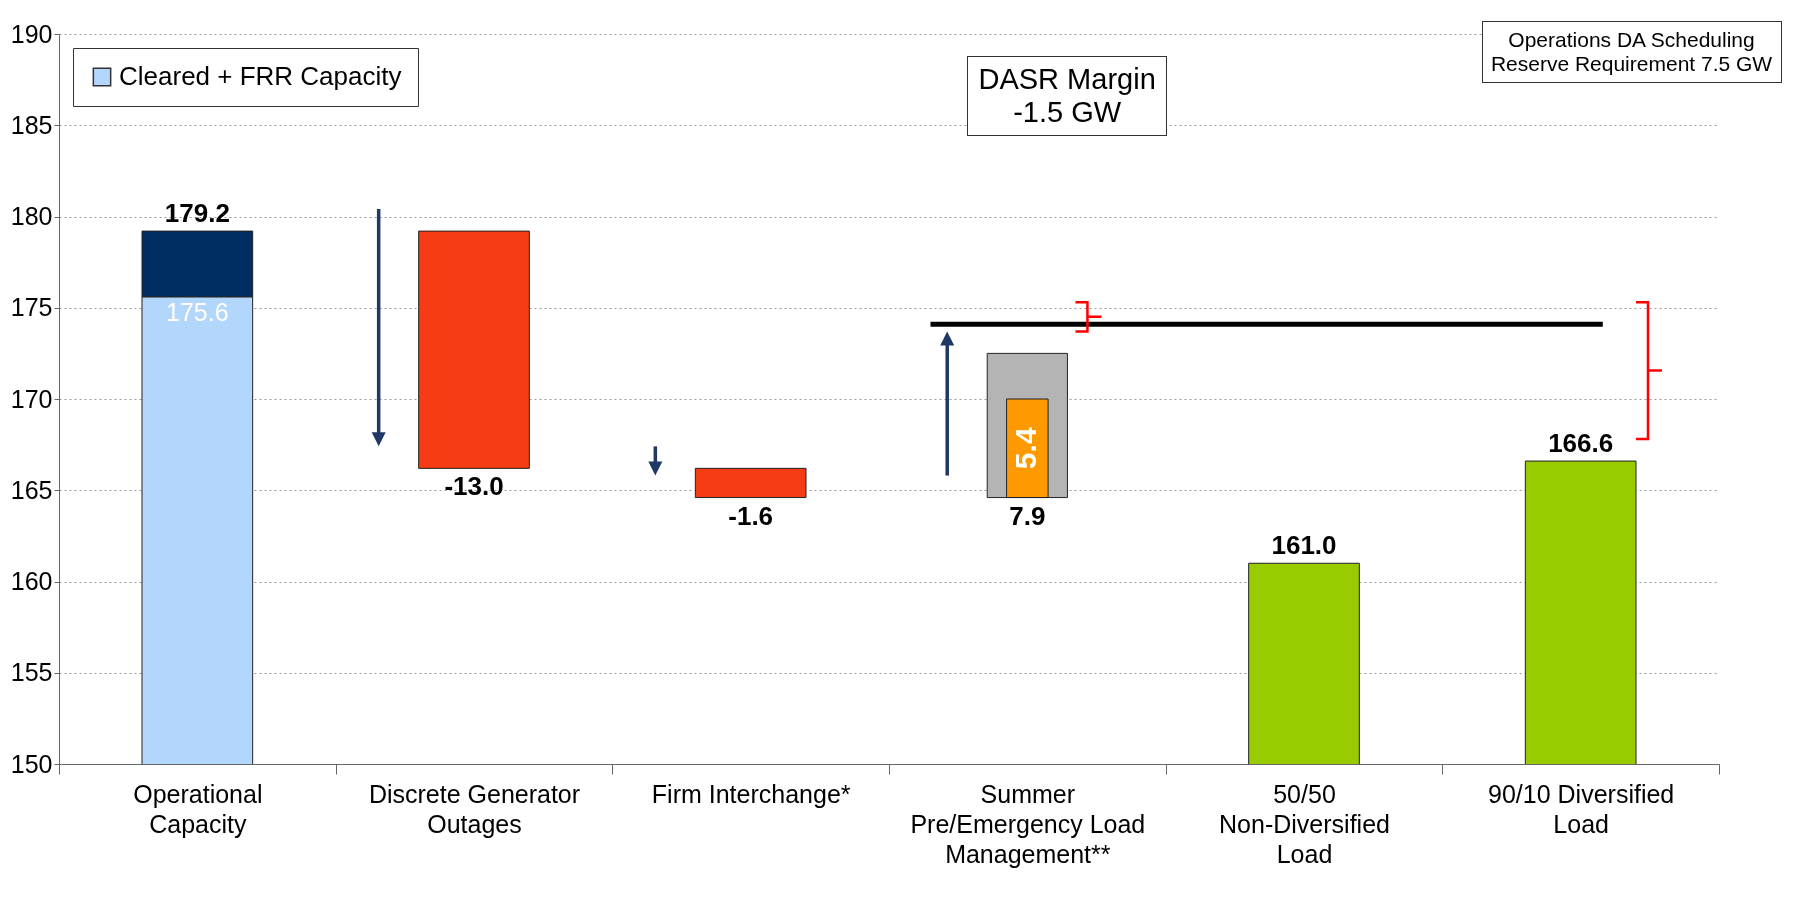 Image resolution: width=1806 pixels, height=900 pixels. Describe the element at coordinates (474, 808) in the screenshot. I see `x-tick-label: Discrete Generator Outages` at that location.